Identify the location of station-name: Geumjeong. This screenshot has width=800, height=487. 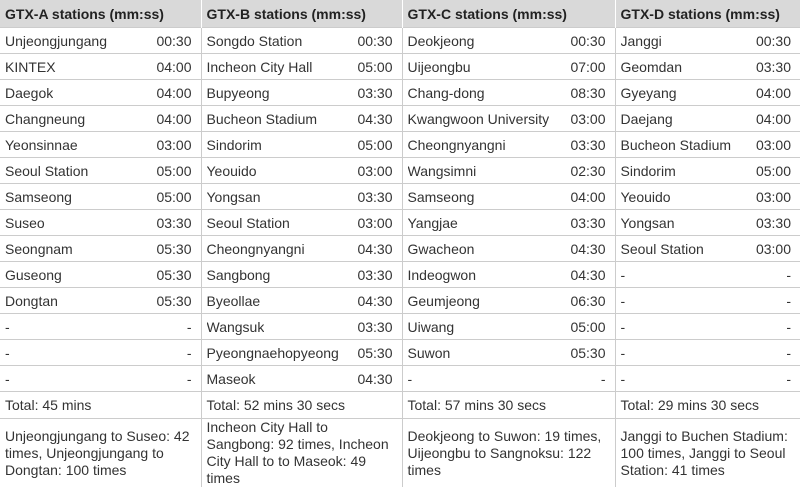
(444, 301).